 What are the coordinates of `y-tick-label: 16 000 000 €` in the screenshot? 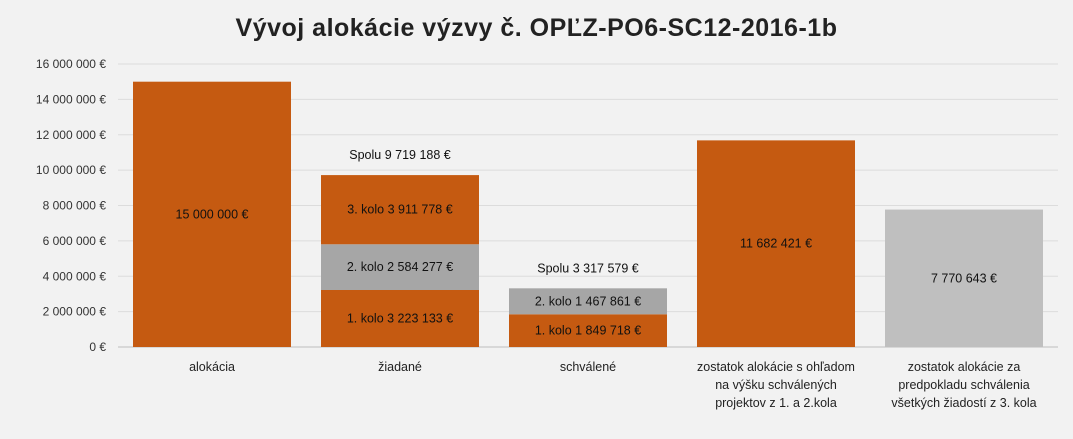 It's located at (71, 64).